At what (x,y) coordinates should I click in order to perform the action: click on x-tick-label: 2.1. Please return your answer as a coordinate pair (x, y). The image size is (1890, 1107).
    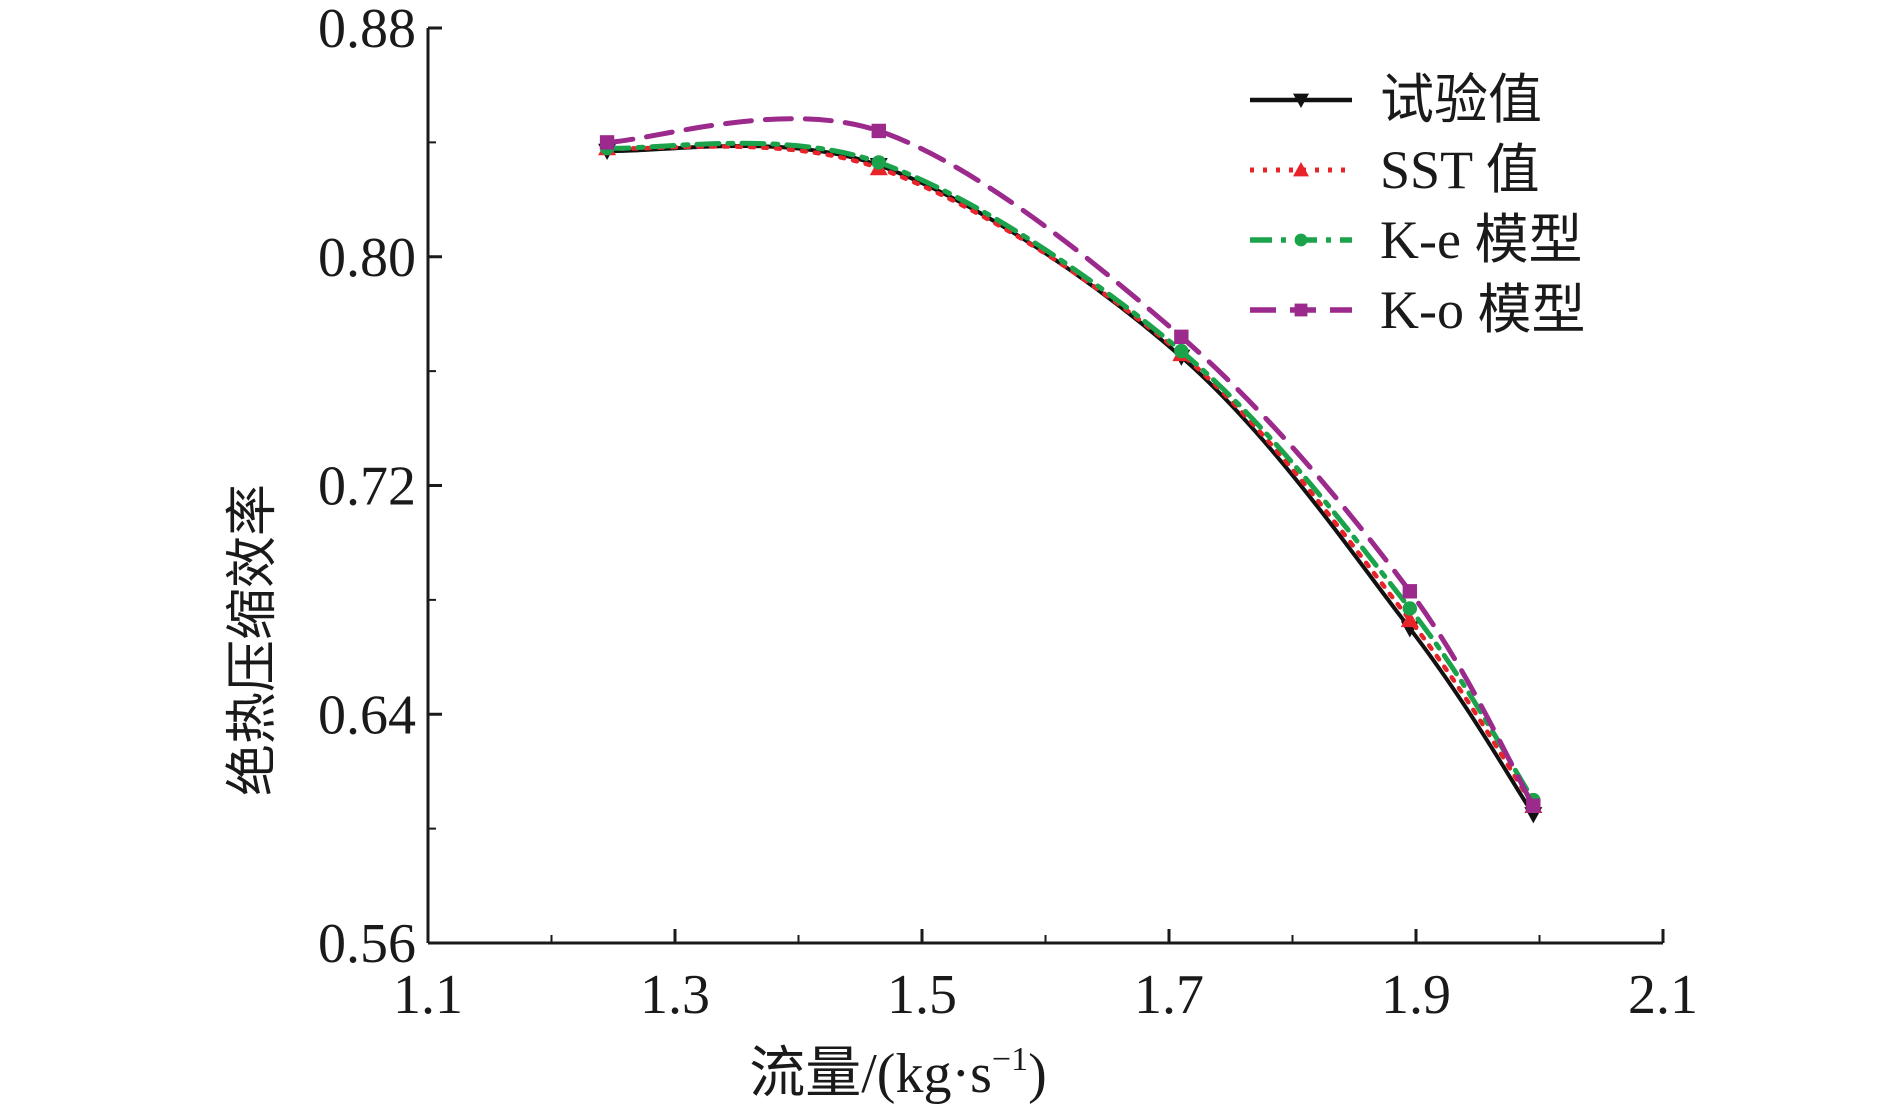
    Looking at the image, I should click on (1663, 995).